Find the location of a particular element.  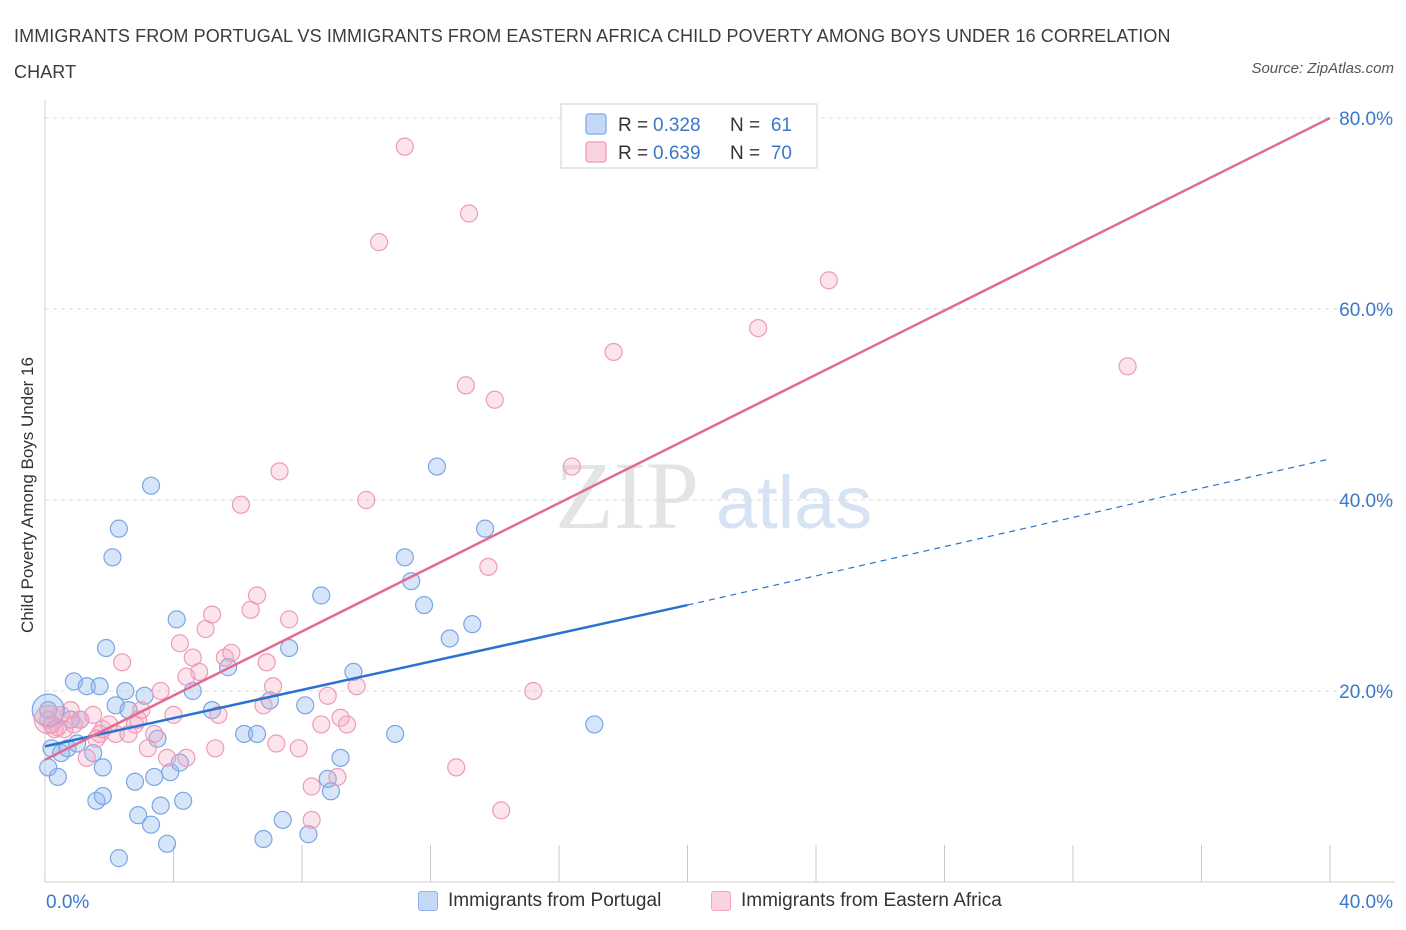

y-tick-label: 20.0% is located at coordinates (1366, 692).